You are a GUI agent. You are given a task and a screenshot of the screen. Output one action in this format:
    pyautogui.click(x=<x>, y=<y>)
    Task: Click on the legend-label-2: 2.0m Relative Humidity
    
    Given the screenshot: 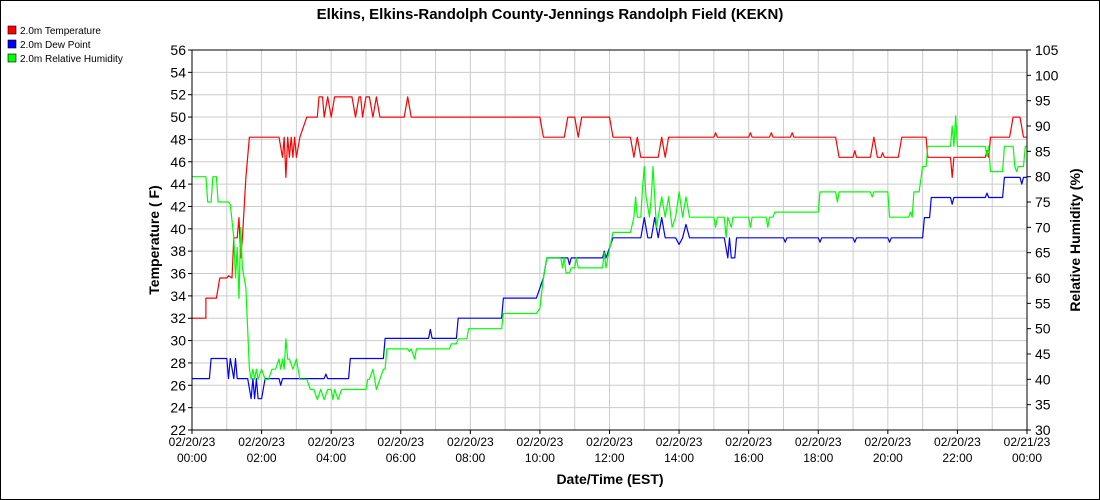 What is the action you would take?
    pyautogui.click(x=71, y=59)
    